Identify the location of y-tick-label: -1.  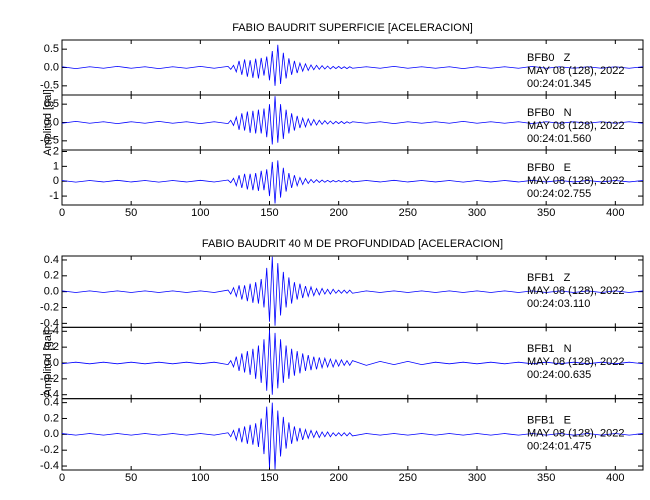
(54, 196).